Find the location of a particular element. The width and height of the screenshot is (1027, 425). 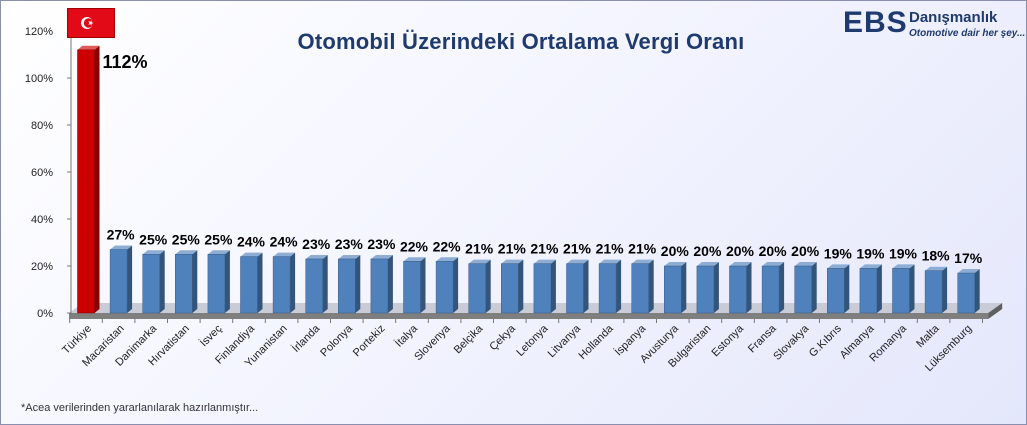

category-label: Letonya is located at coordinates (532, 340).